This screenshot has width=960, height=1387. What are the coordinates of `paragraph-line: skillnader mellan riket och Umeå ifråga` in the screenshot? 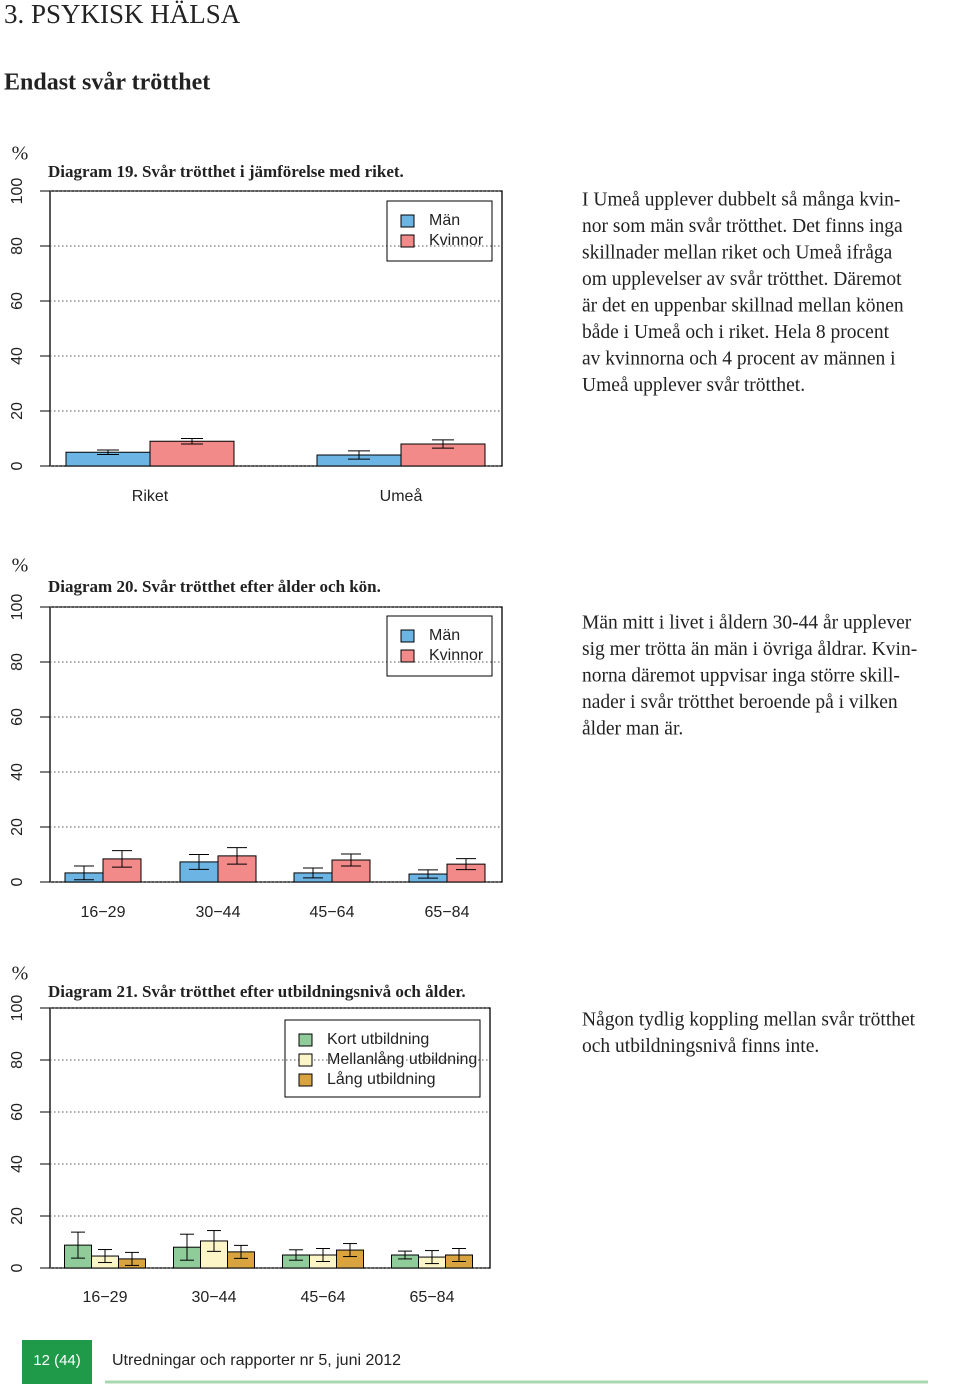 It's located at (737, 252).